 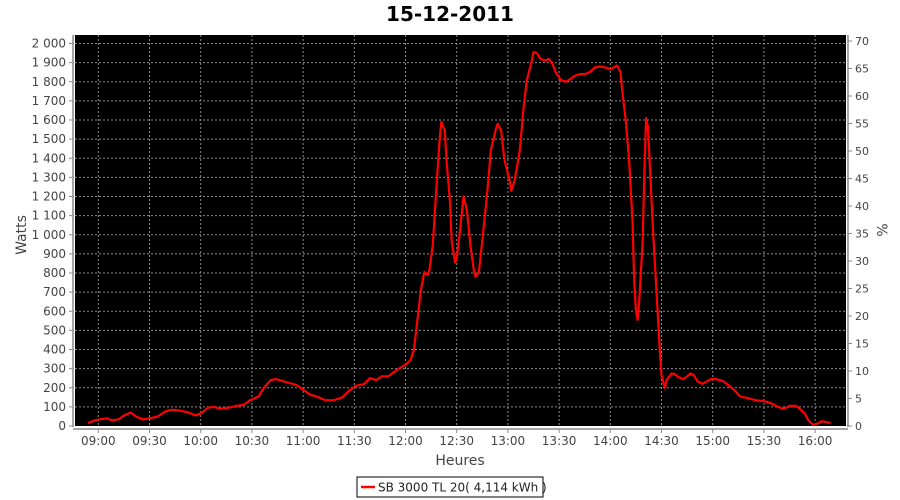 What do you see at coordinates (862, 124) in the screenshot?
I see `y2-tick-label: 55` at bounding box center [862, 124].